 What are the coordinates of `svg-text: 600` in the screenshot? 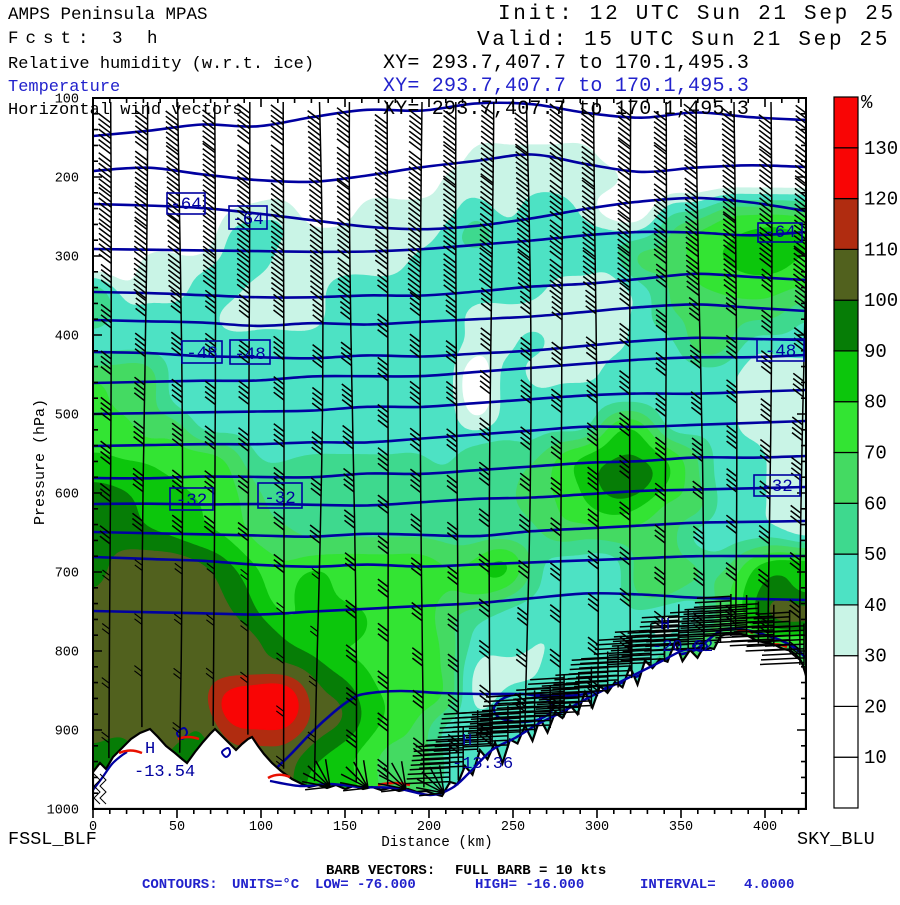 It's located at (67, 495).